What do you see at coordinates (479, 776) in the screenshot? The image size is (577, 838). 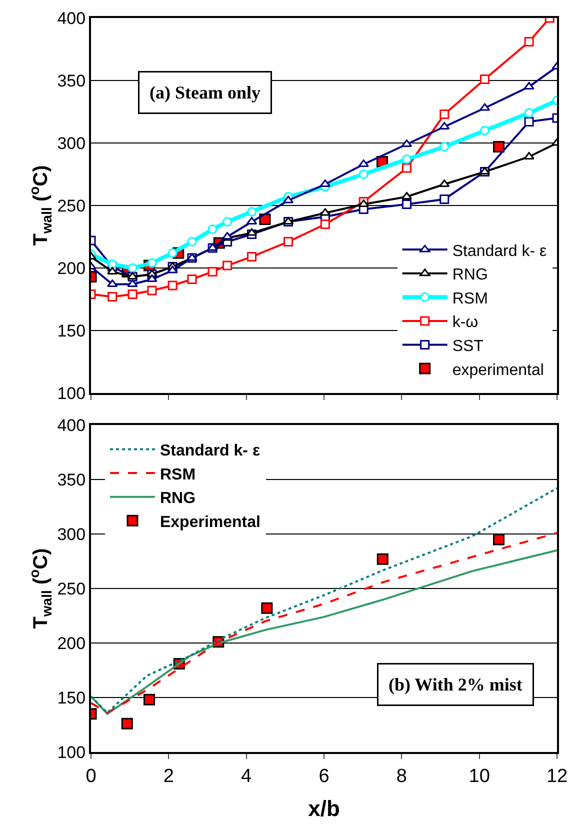 I see `x-tick-label: 10` at bounding box center [479, 776].